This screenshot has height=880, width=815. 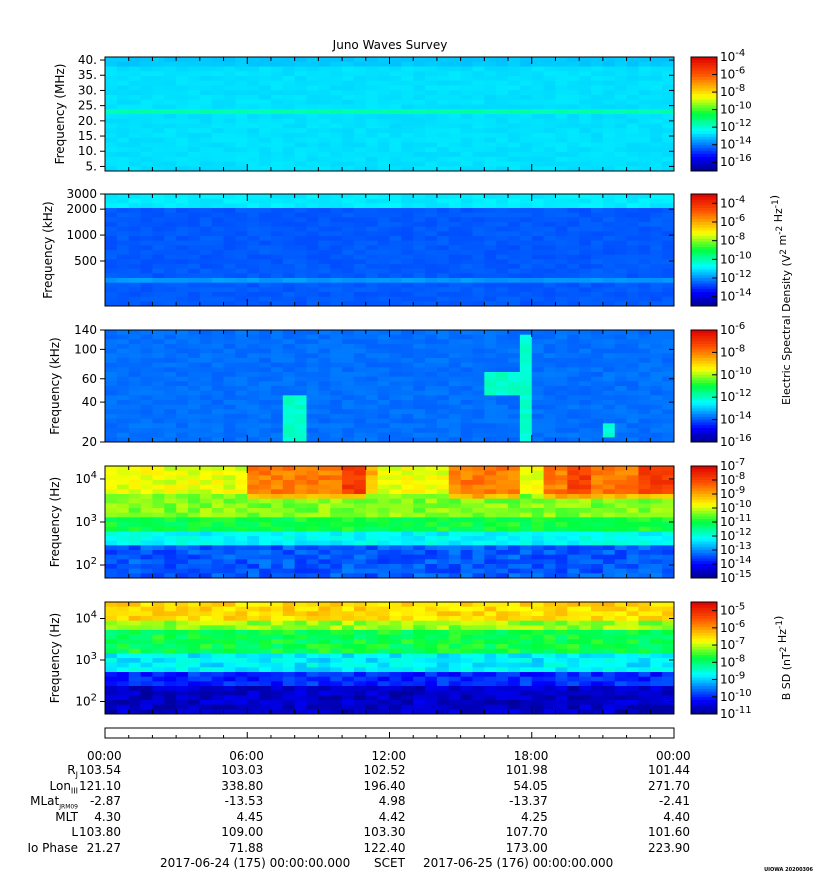 What do you see at coordinates (669, 832) in the screenshot?
I see `ephemeris-value: 101.60` at bounding box center [669, 832].